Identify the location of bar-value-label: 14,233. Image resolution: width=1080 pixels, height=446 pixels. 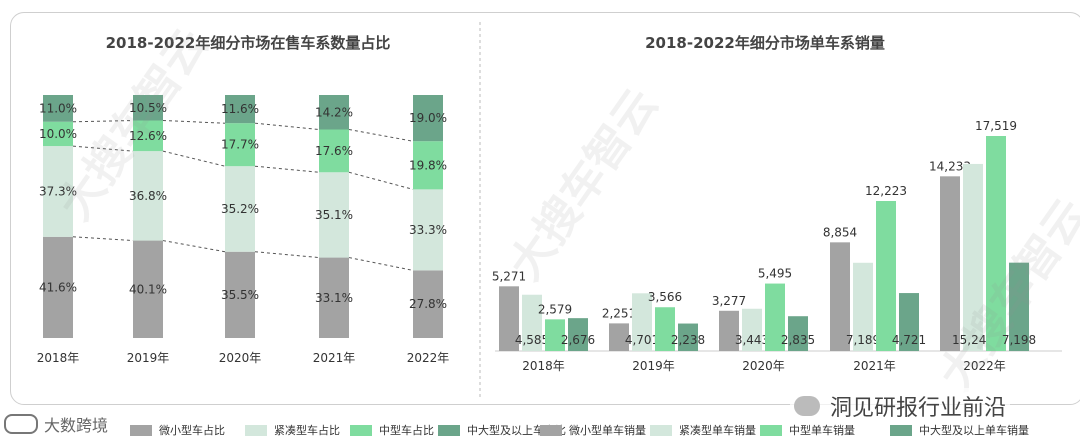
(950, 166).